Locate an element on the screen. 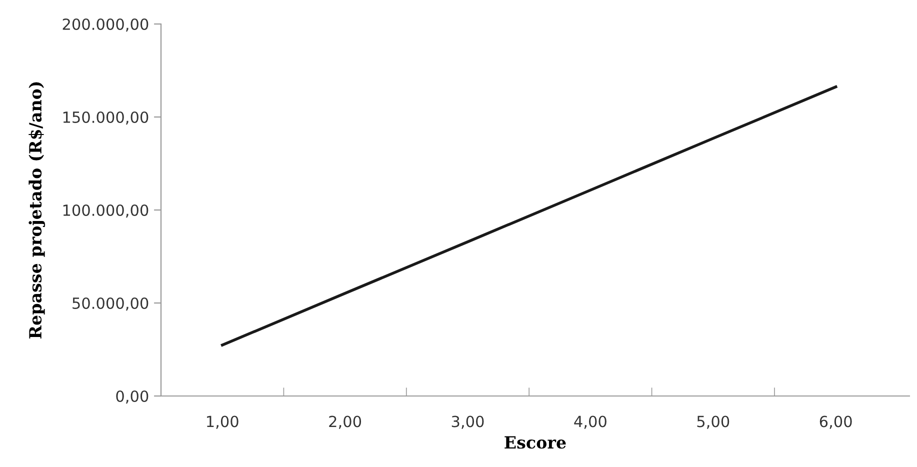  y-tick-label: 200.000,00 is located at coordinates (105, 25).